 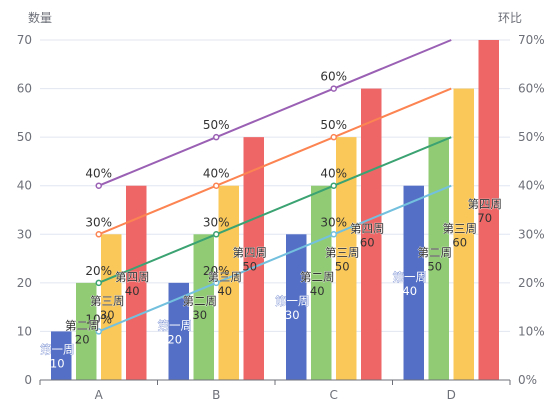 I want to click on y-left-tick-label: 20, so click(x=24, y=283).